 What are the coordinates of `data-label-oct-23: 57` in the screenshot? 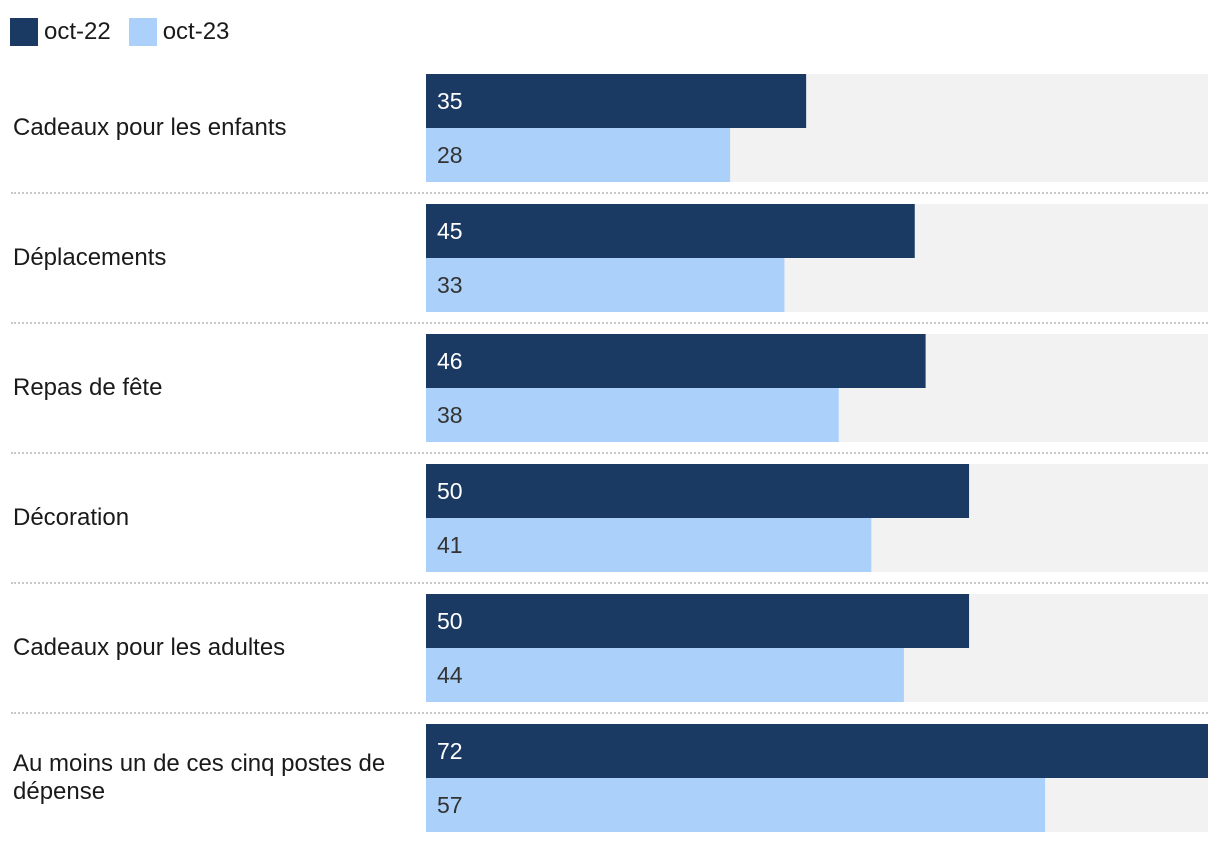 It's located at (450, 805).